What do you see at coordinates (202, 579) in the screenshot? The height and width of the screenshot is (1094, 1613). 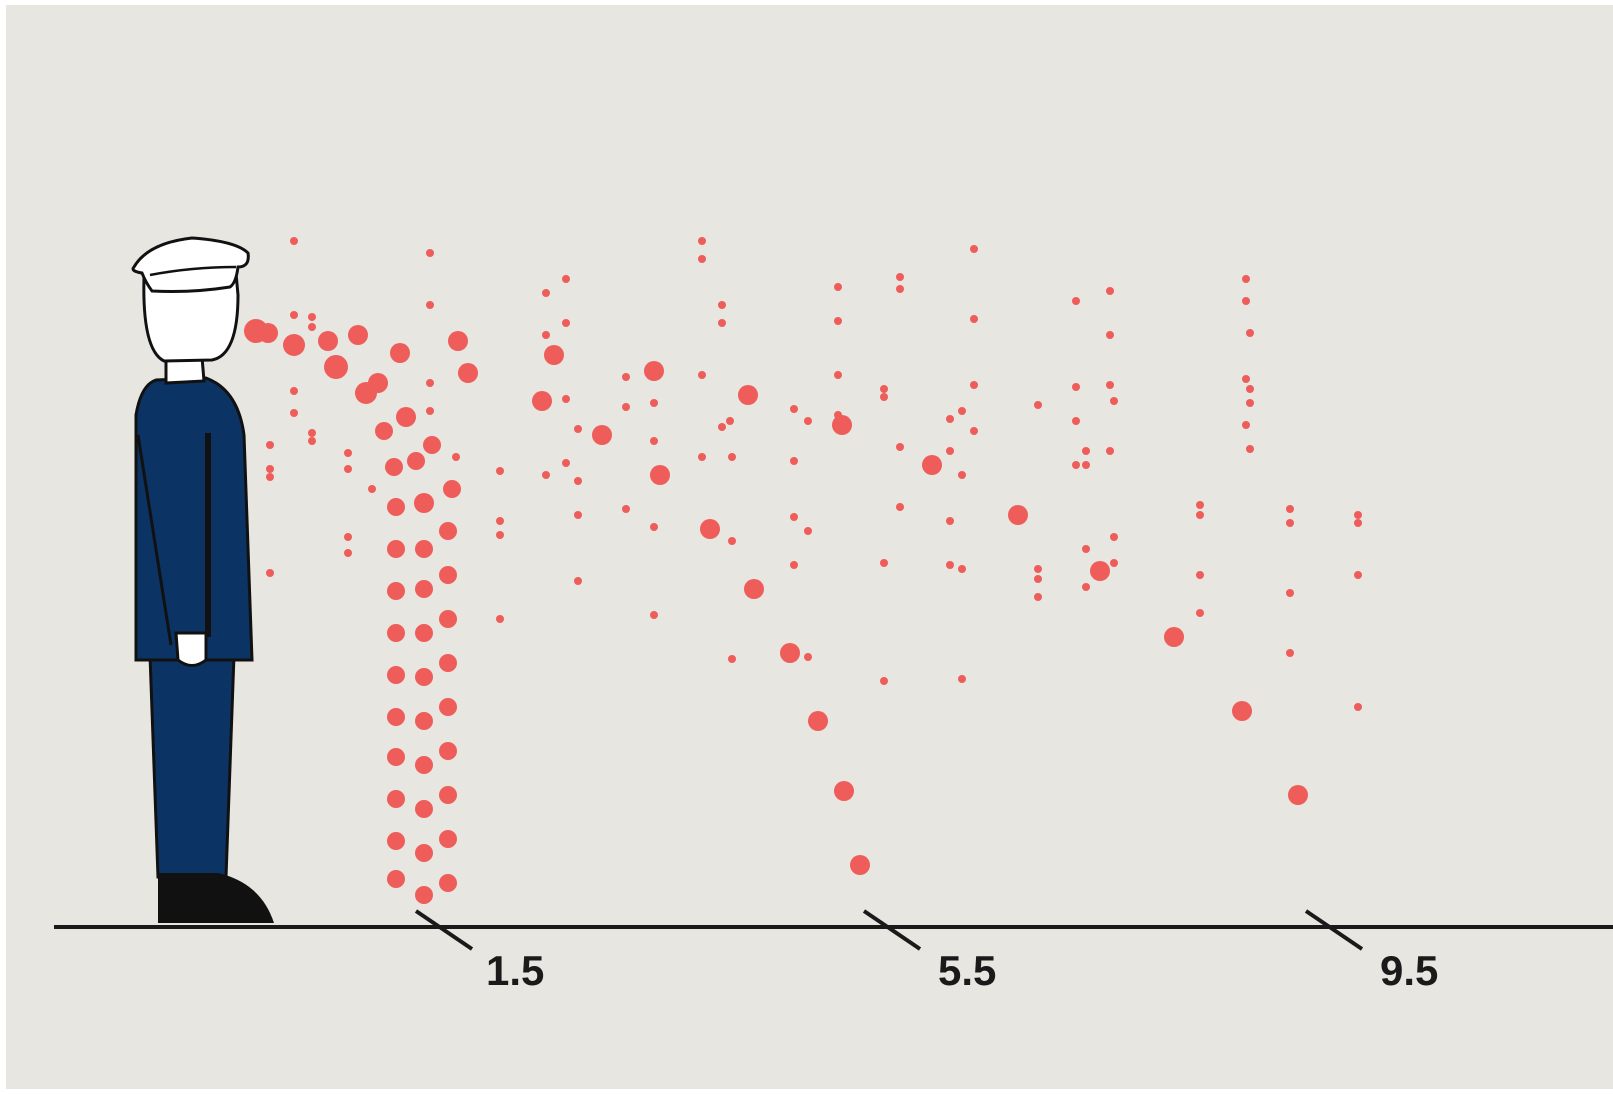 I see `sailor-figure-icon` at bounding box center [202, 579].